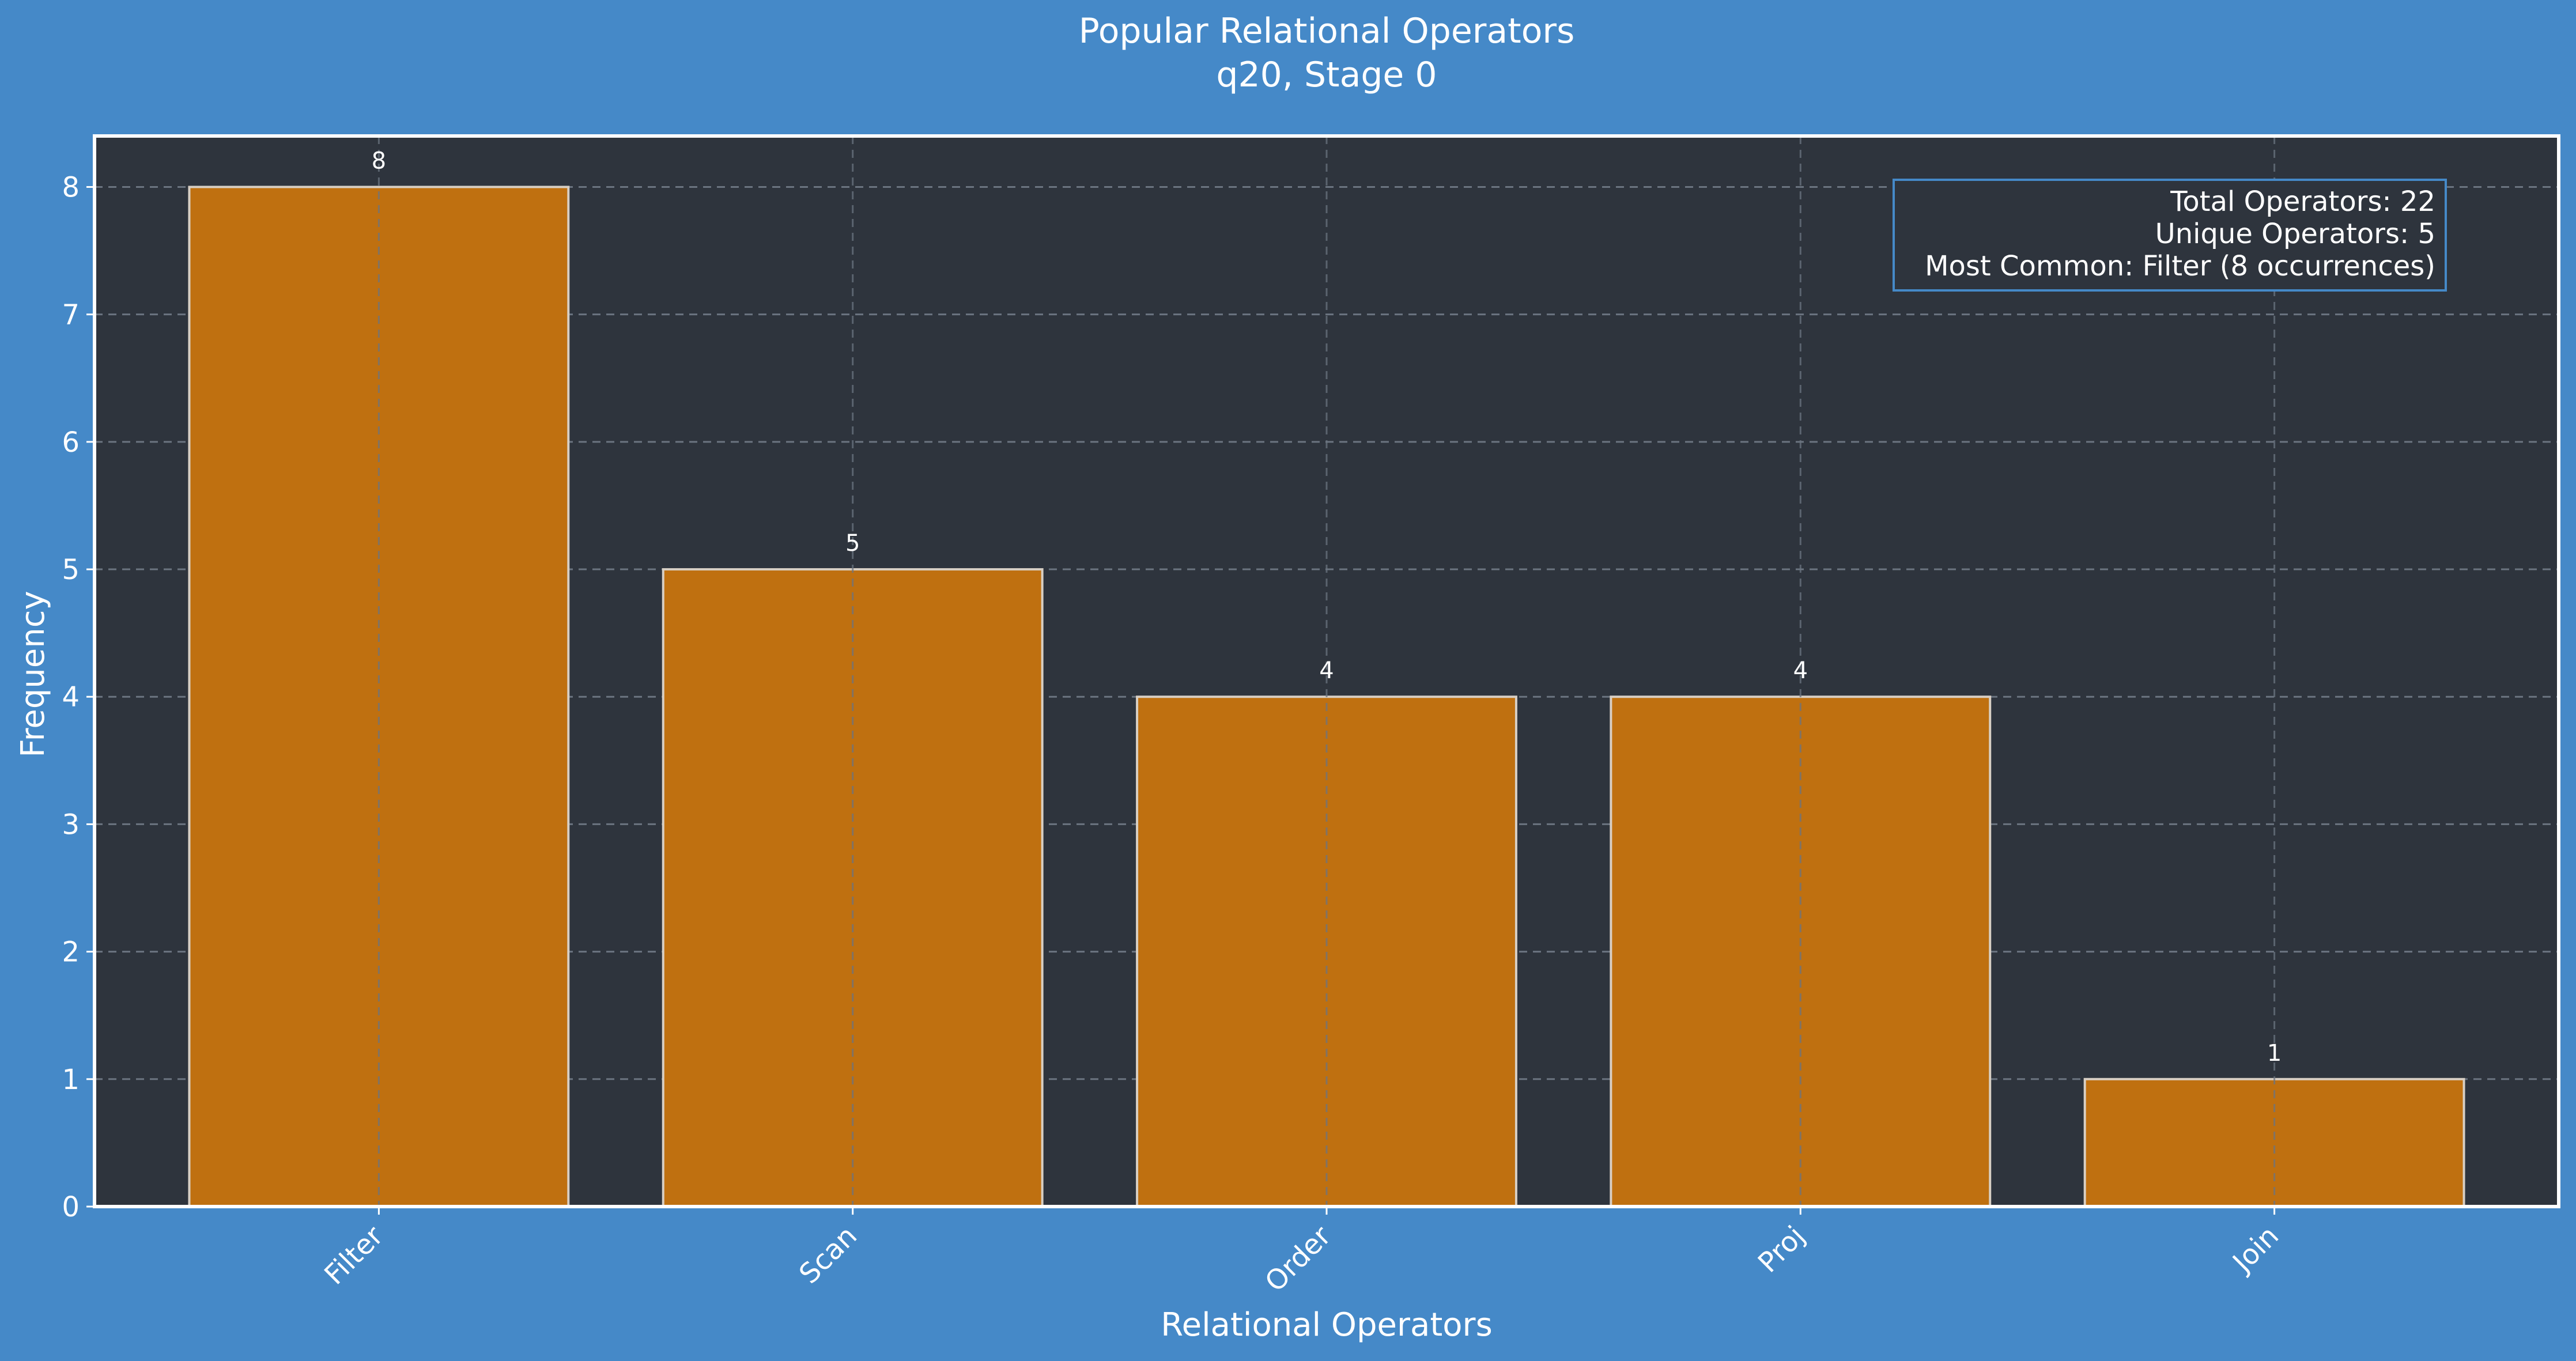 This screenshot has width=2576, height=1361. I want to click on y-tick-label: 8, so click(71, 187).